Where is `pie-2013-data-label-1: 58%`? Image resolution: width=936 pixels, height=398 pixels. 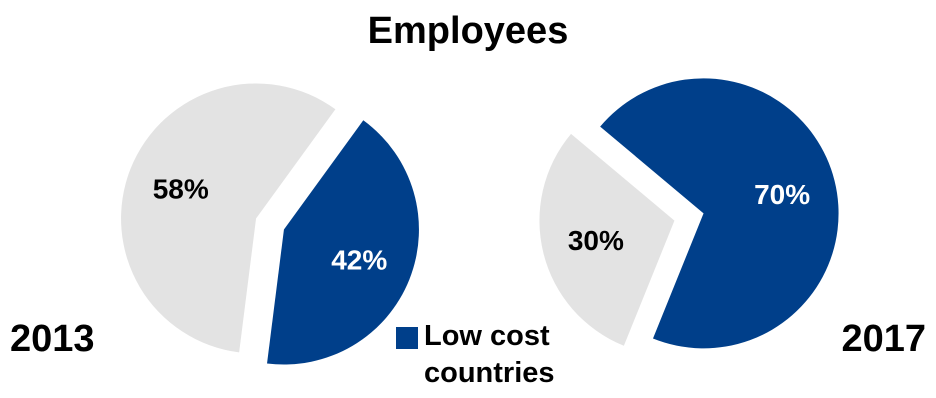
pie-2013-data-label-1: 58% is located at coordinates (181, 189).